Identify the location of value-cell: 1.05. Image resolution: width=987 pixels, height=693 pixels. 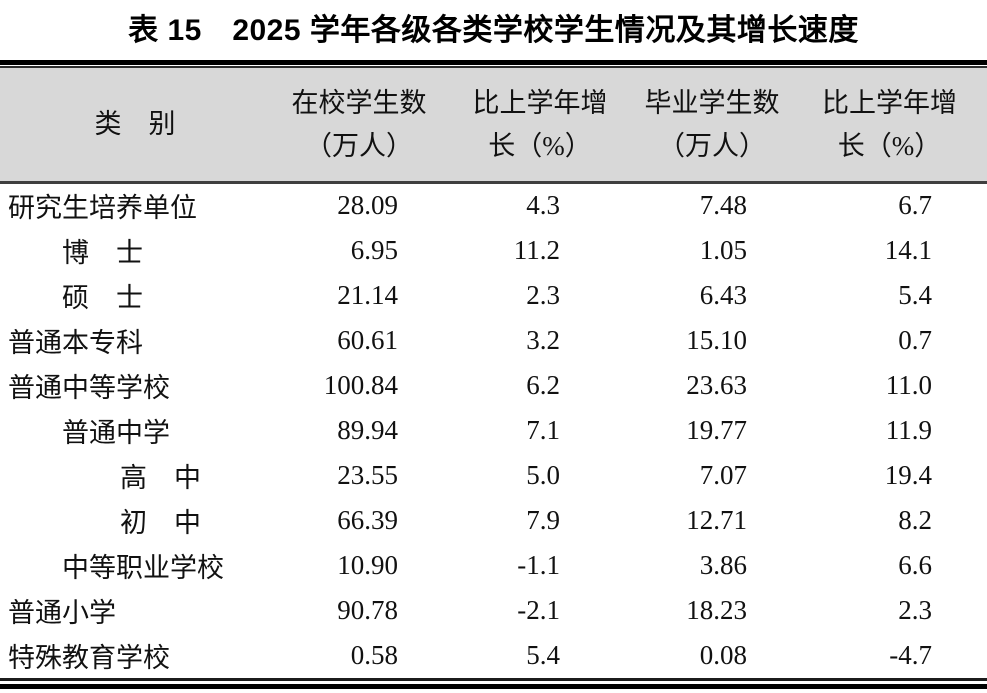
(723, 249).